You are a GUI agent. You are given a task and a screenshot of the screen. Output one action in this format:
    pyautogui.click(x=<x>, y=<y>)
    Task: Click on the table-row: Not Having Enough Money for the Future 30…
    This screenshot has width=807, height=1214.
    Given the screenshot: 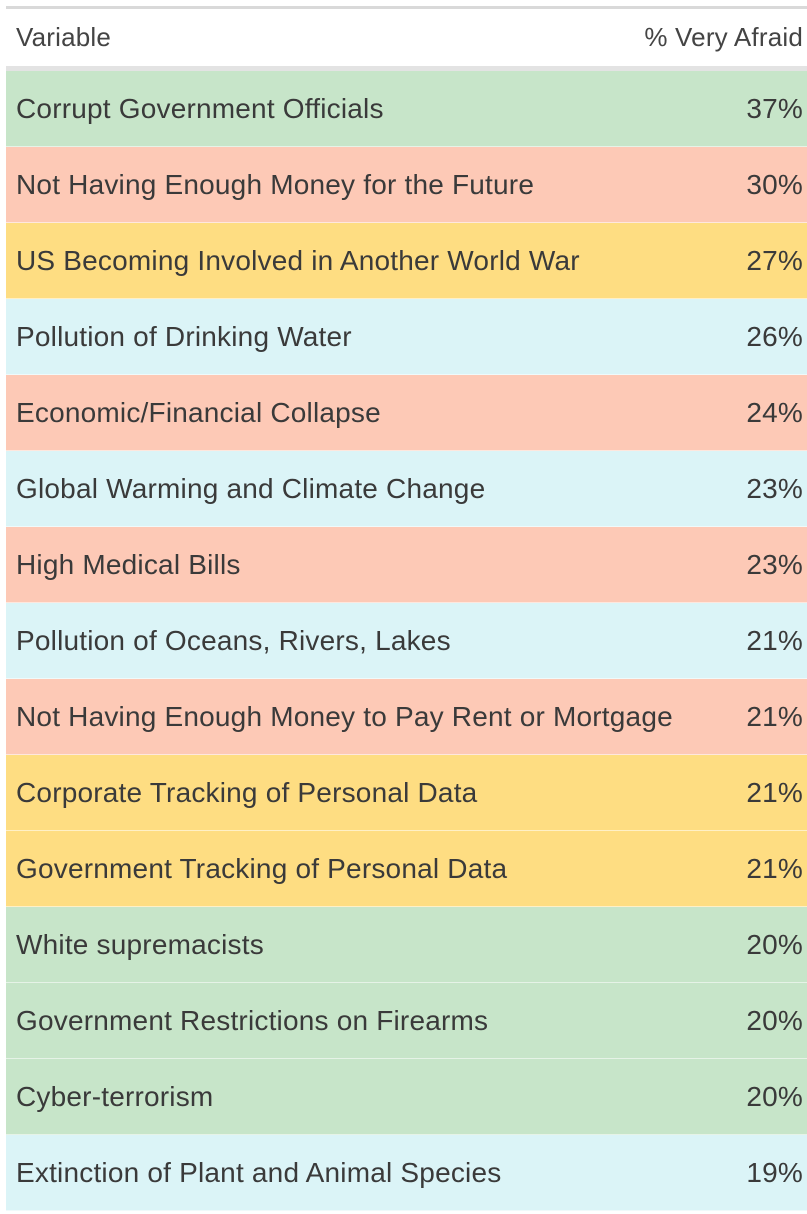 What is the action you would take?
    pyautogui.click(x=406, y=185)
    